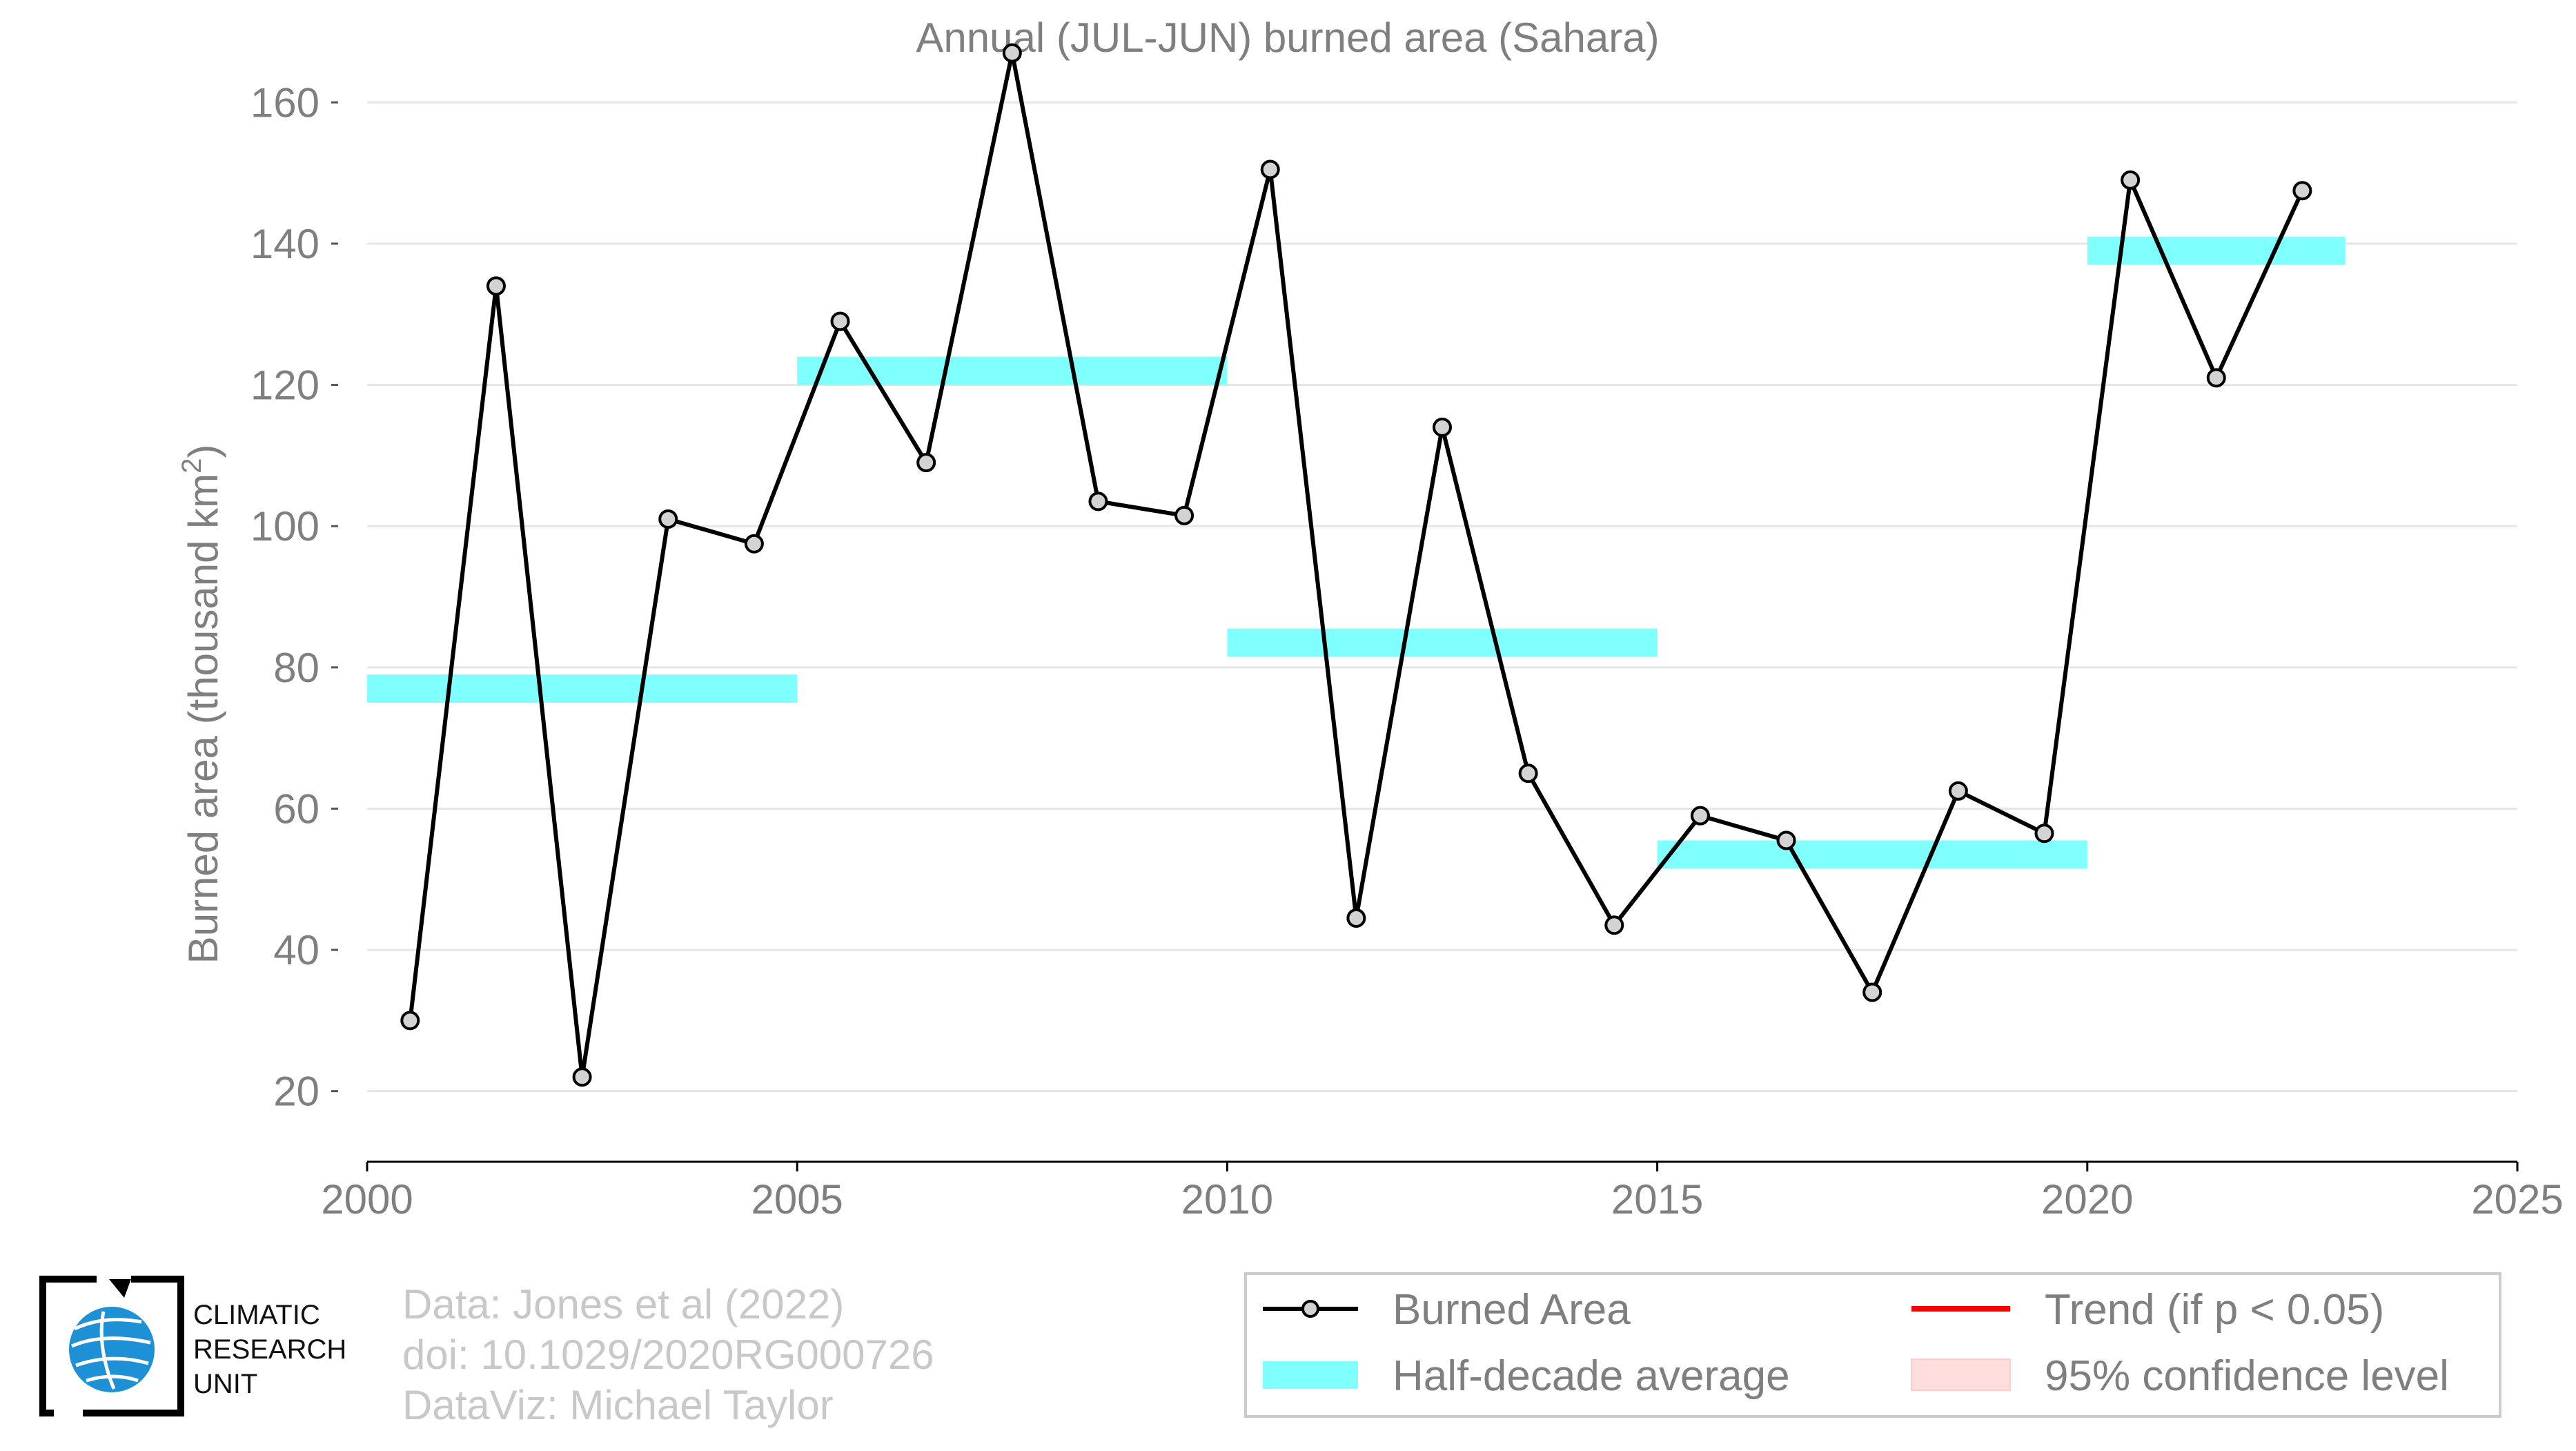  What do you see at coordinates (623, 1304) in the screenshot?
I see `credit-data: Data: Jones et al (2022)` at bounding box center [623, 1304].